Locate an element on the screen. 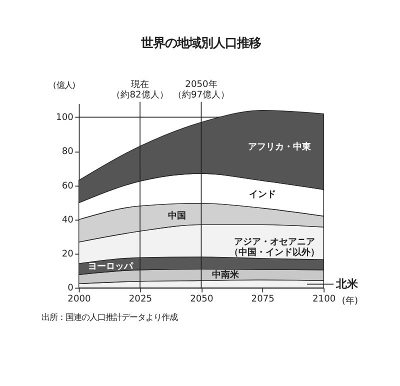 The width and height of the screenshot is (400, 386). series-label: アジア・オセアニア（中国・インド以外） is located at coordinates (275, 247).